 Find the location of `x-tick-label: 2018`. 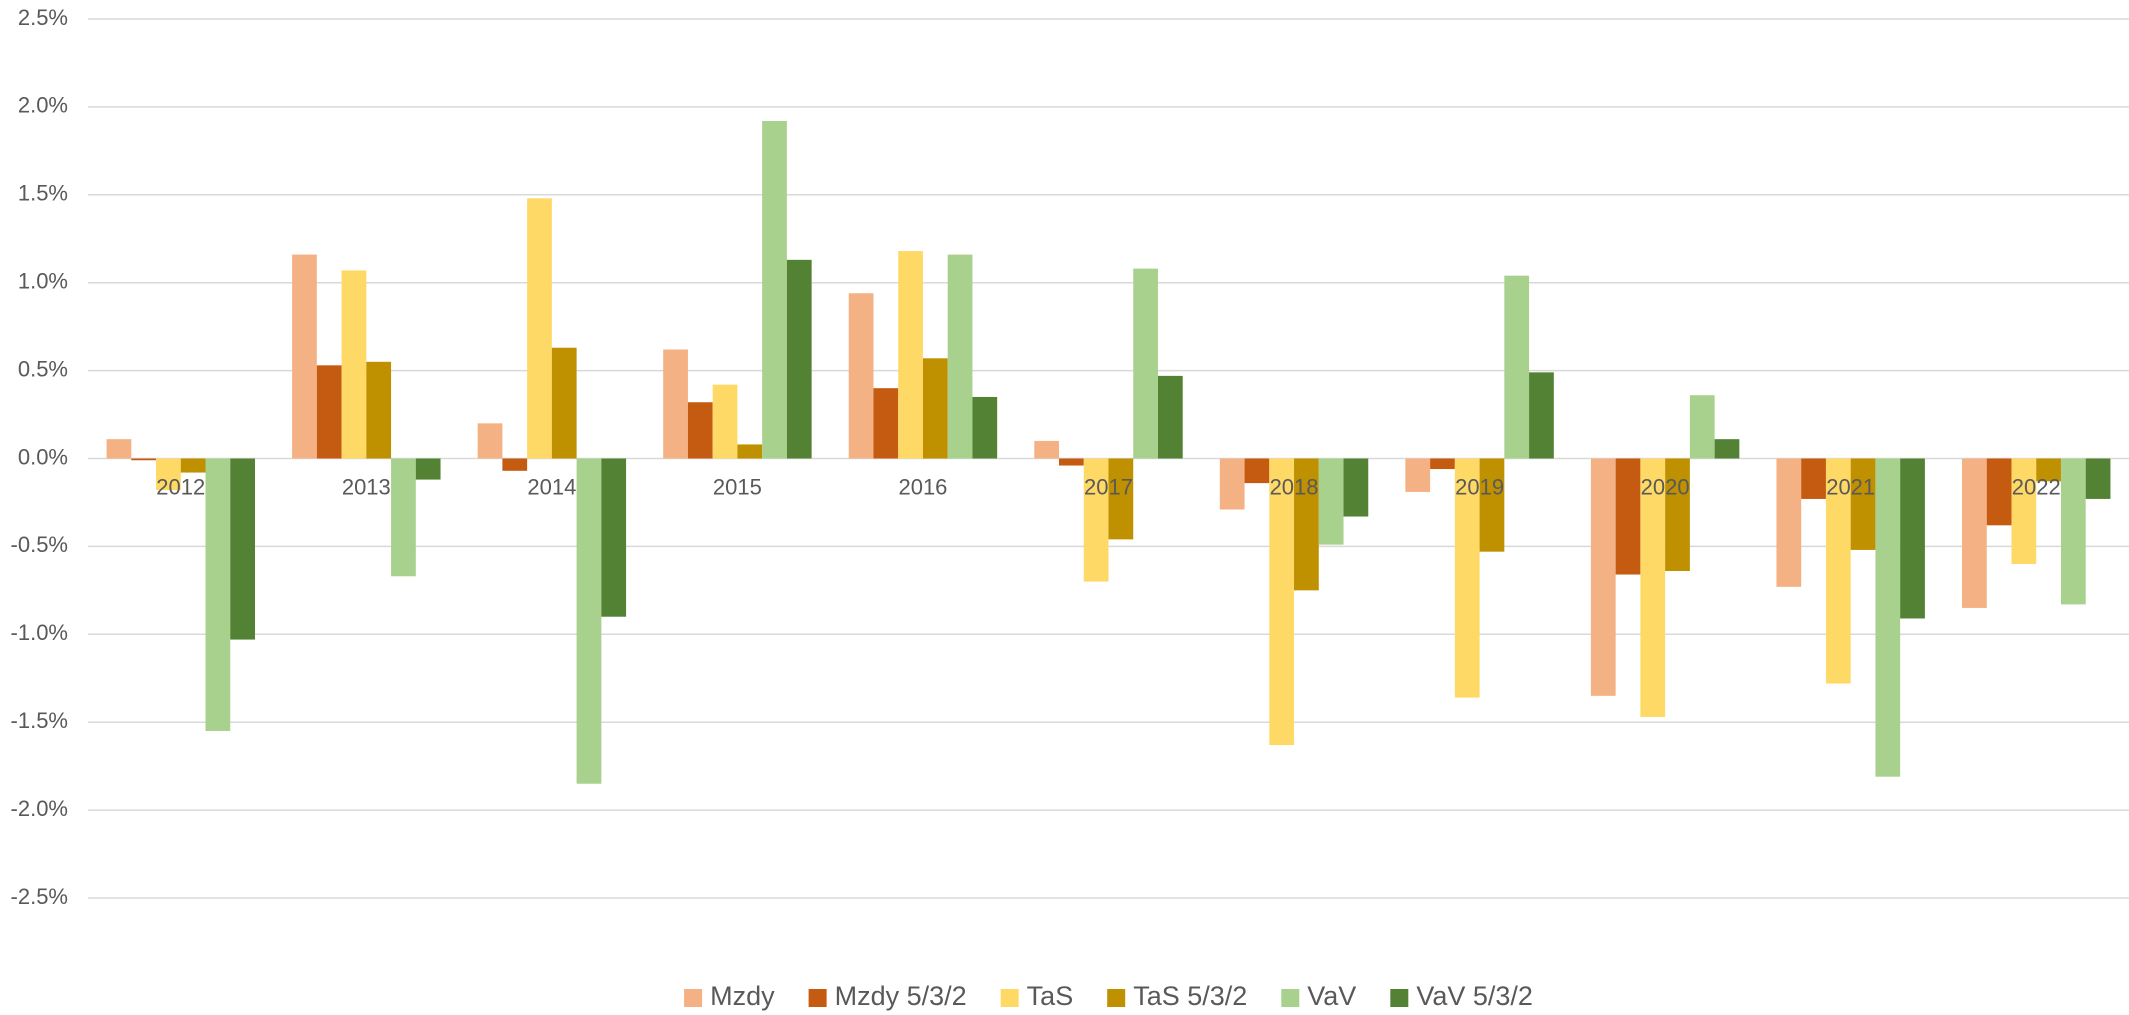

x-tick-label: 2018 is located at coordinates (1294, 486).